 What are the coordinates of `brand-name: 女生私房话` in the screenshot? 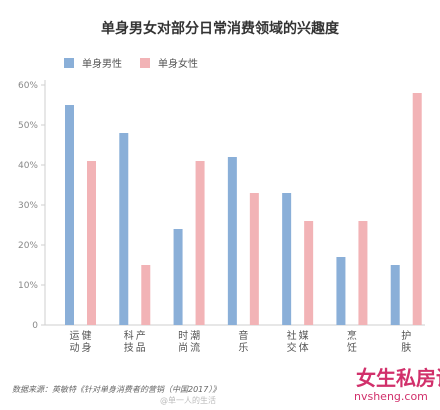 It's located at (398, 378).